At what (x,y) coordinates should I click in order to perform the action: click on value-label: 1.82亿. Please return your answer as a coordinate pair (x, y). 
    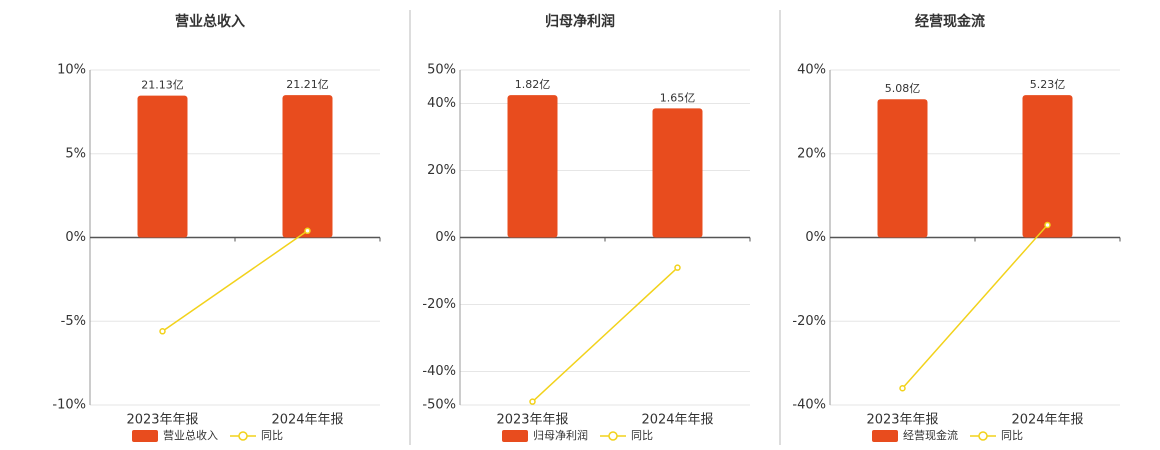
    Looking at the image, I should click on (533, 84).